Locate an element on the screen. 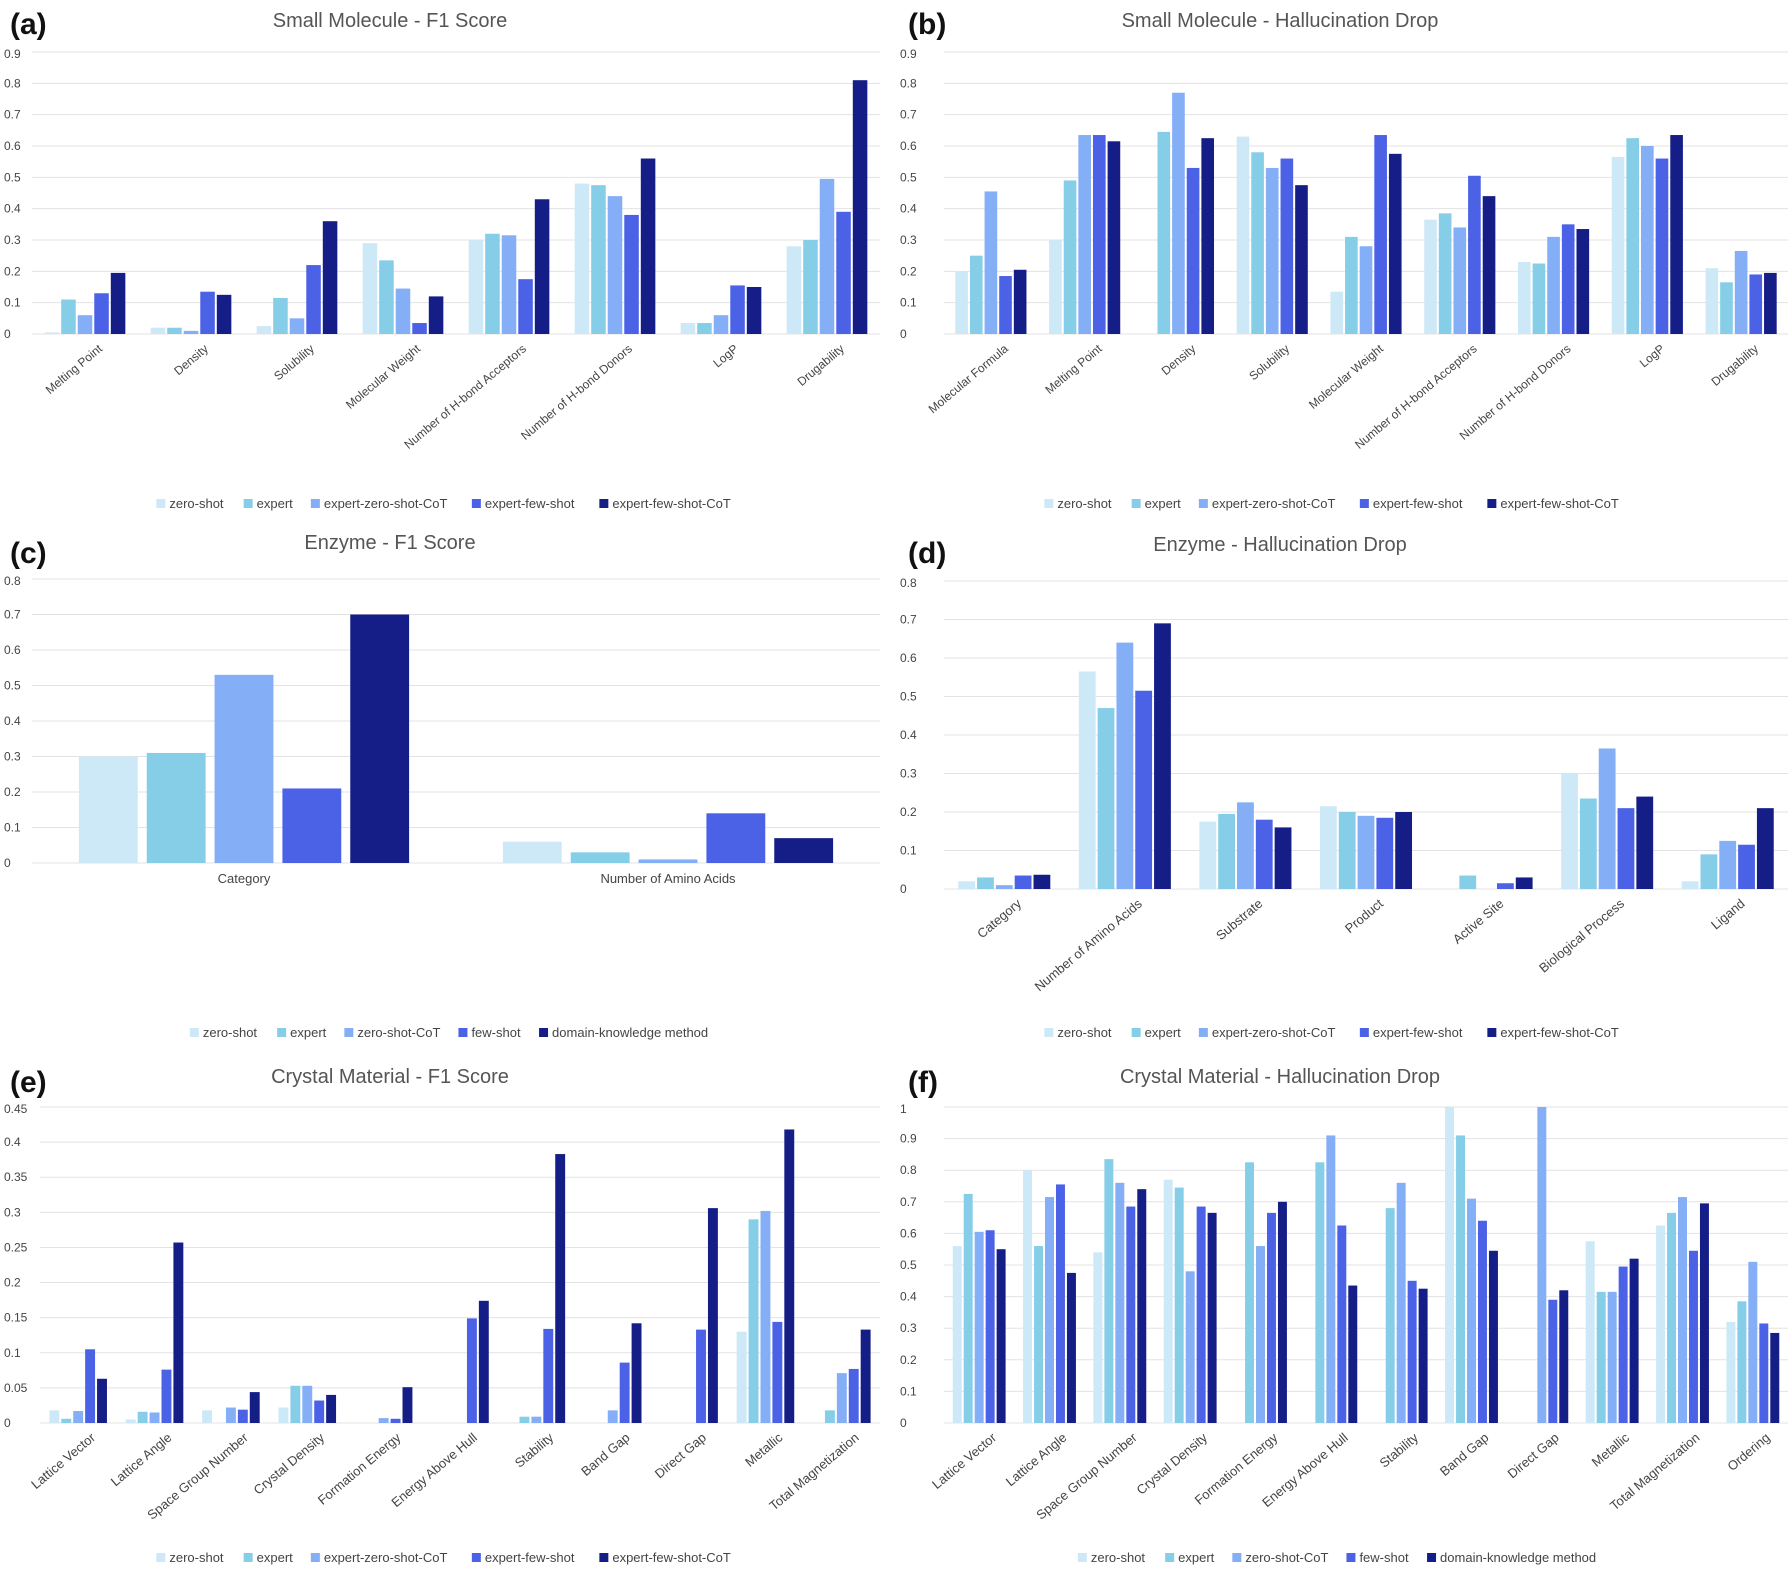 The height and width of the screenshot is (1581, 1792). x-tick-label: Ligand is located at coordinates (1728, 914).